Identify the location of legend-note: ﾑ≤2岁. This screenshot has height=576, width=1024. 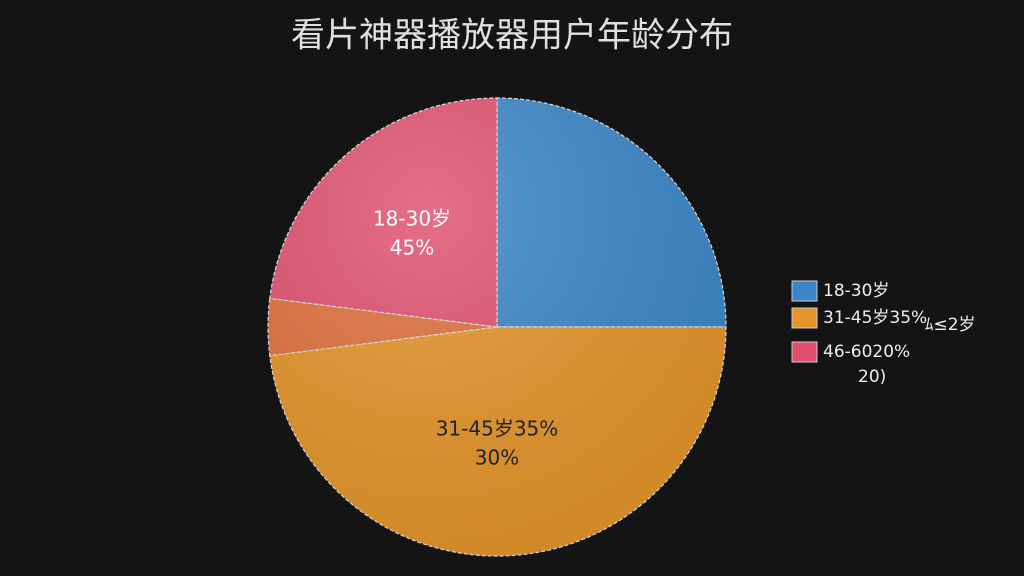
(950, 325).